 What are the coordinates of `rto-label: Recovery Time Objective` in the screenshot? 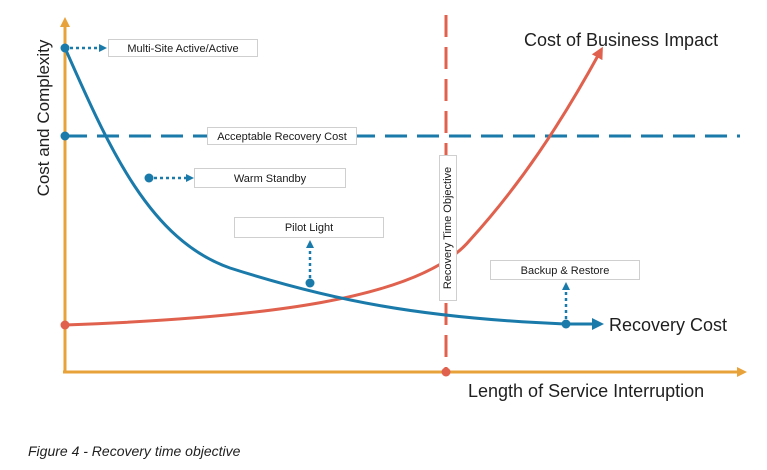 It's located at (448, 228).